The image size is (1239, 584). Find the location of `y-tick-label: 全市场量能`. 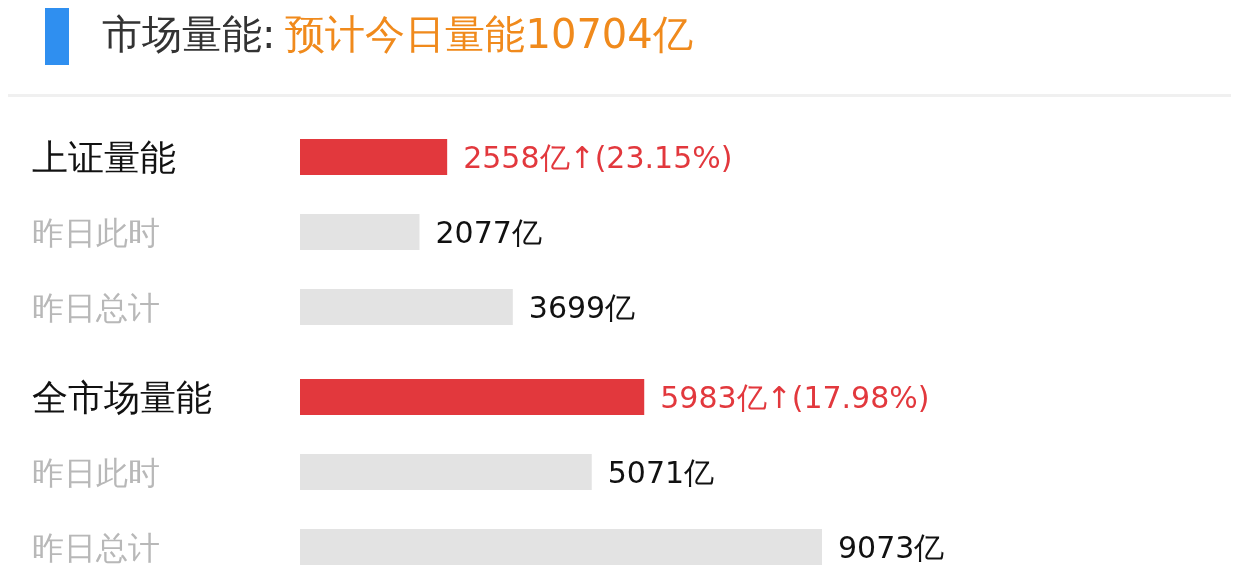

y-tick-label: 全市场量能 is located at coordinates (122, 397).